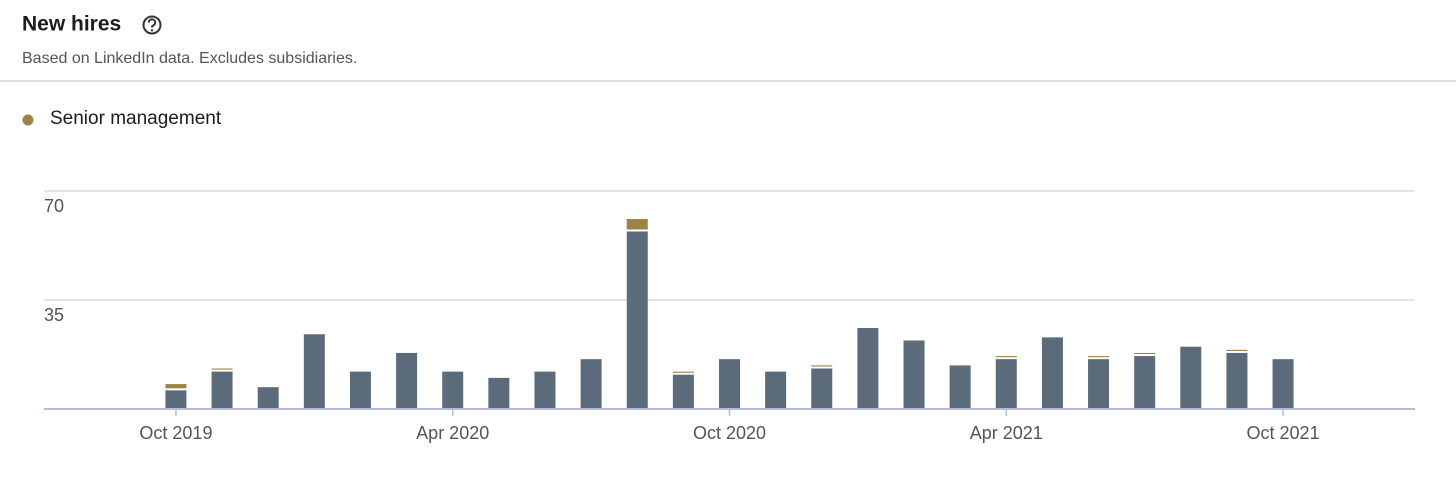 The height and width of the screenshot is (485, 1456). I want to click on x-tick-label: Apr 2021, so click(1006, 433).